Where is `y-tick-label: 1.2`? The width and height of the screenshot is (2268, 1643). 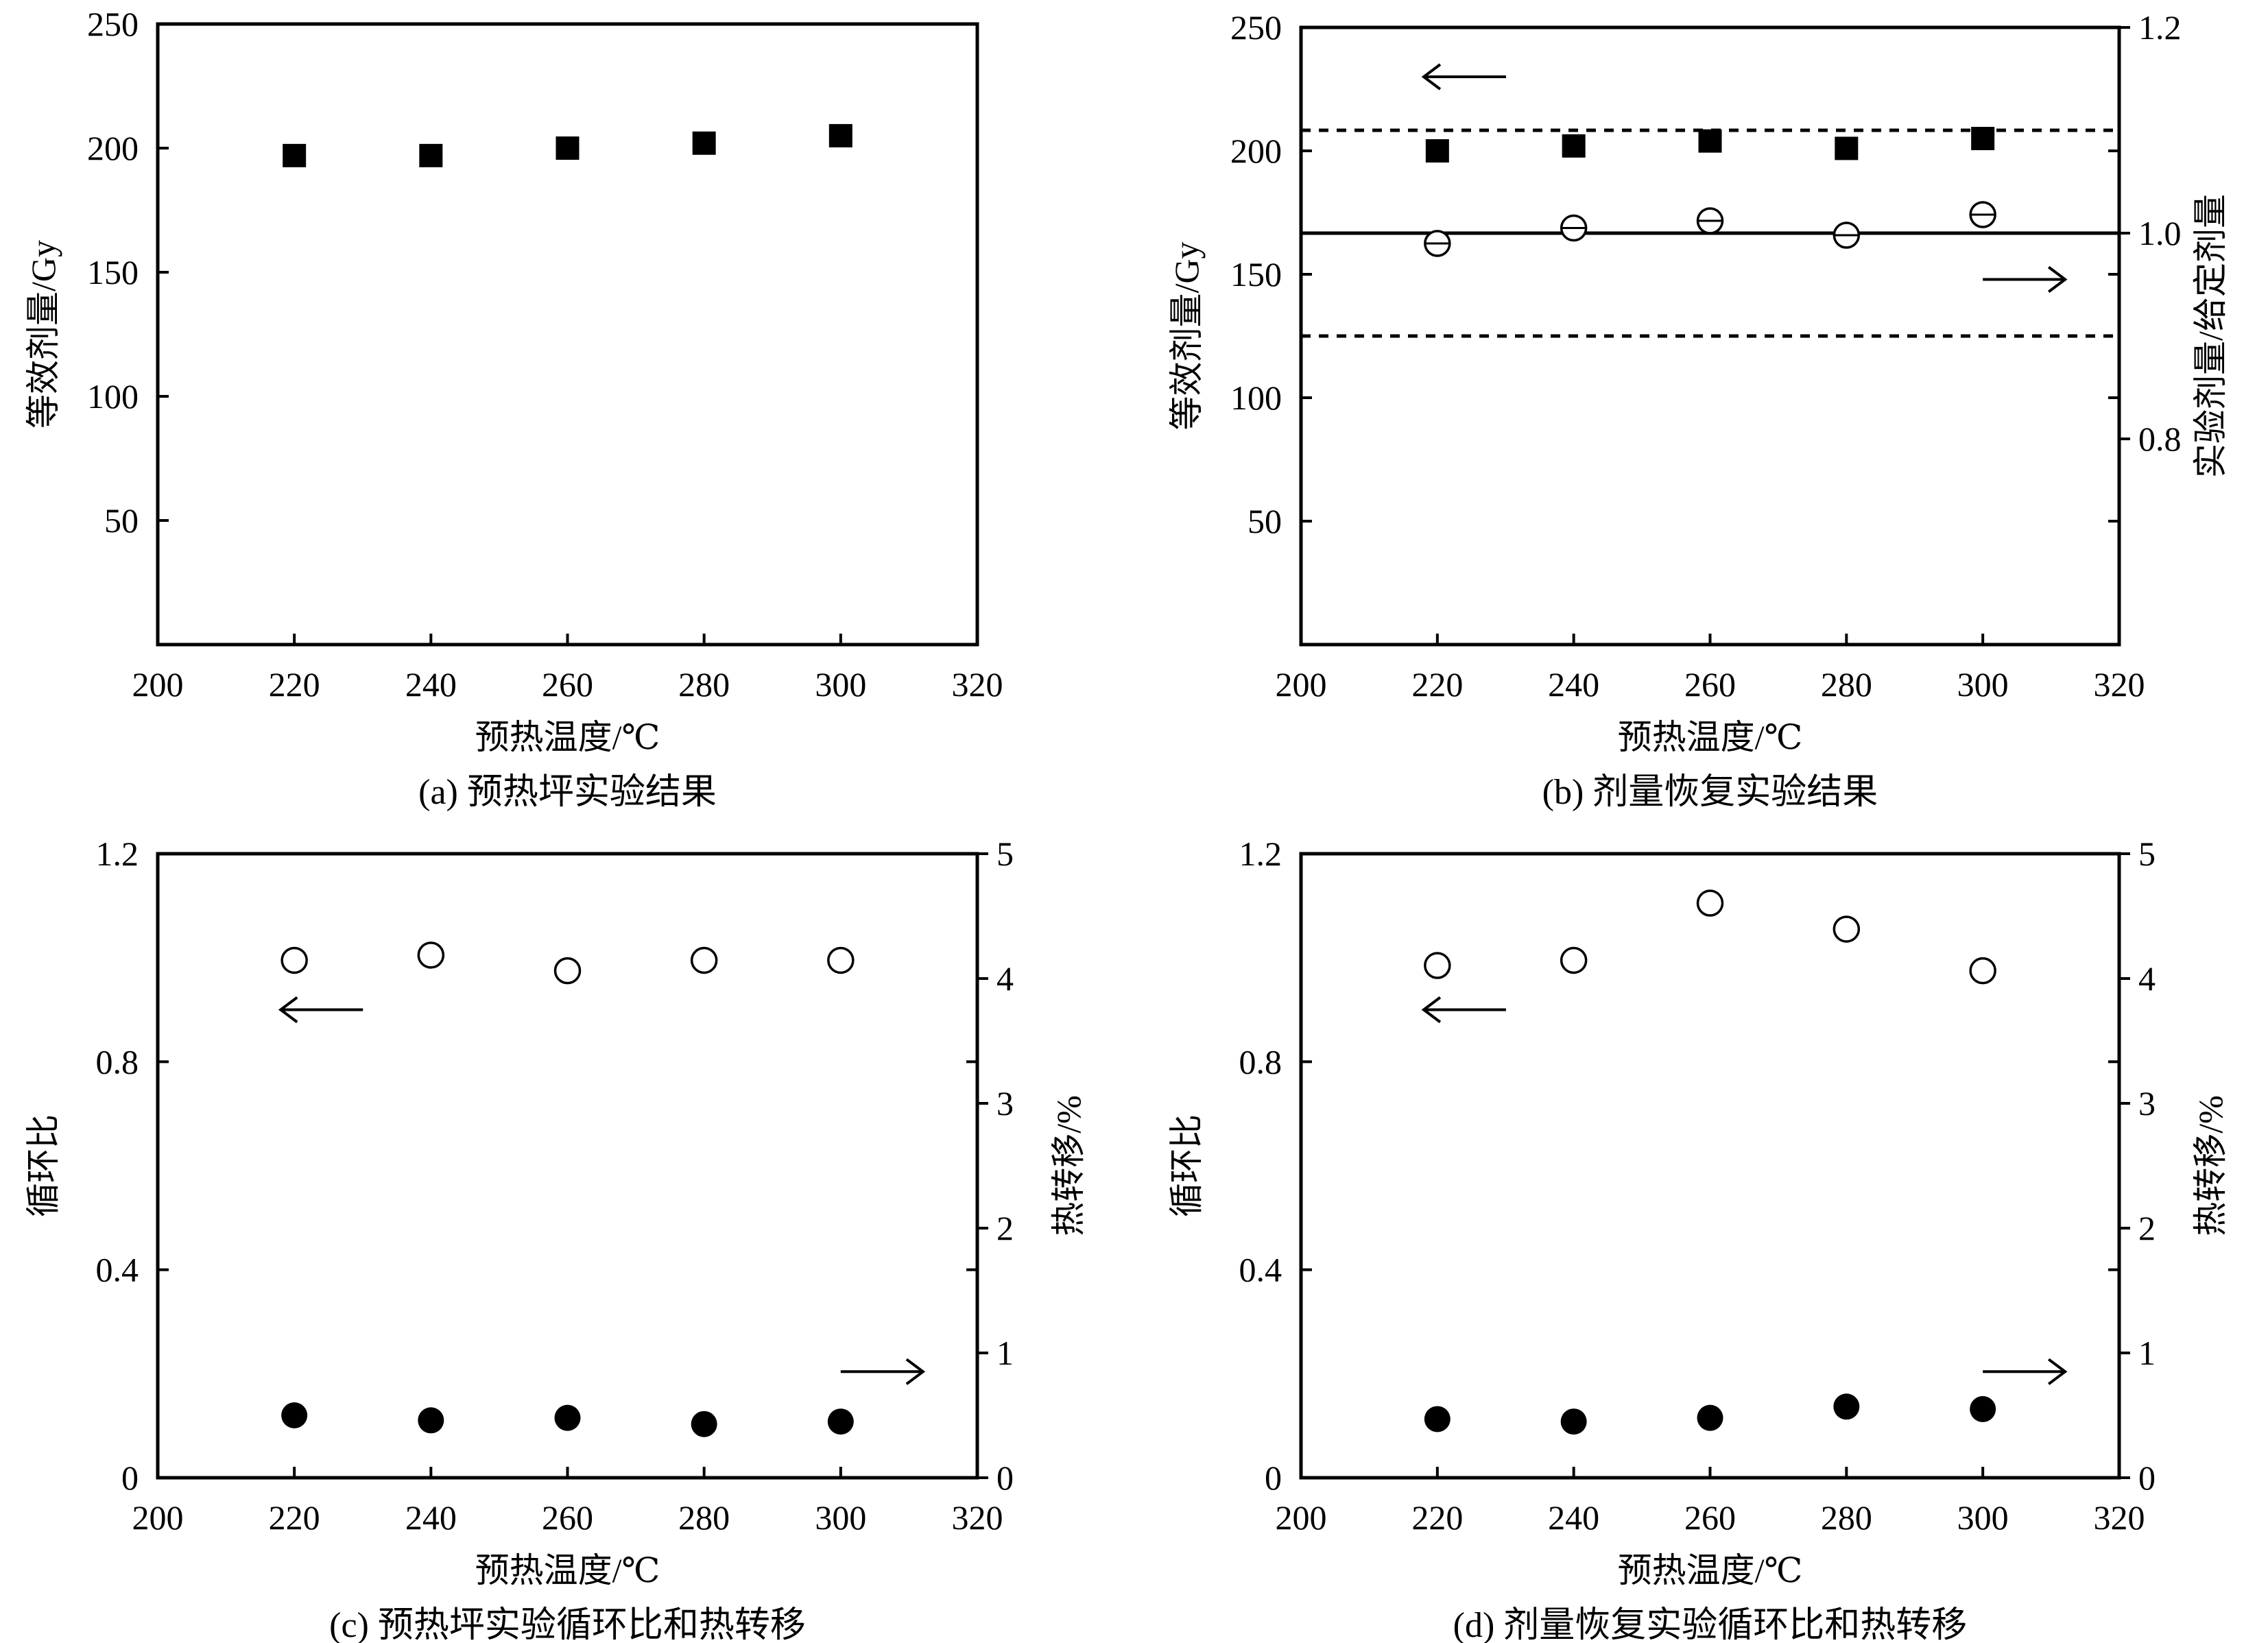 y-tick-label: 1.2 is located at coordinates (1261, 854).